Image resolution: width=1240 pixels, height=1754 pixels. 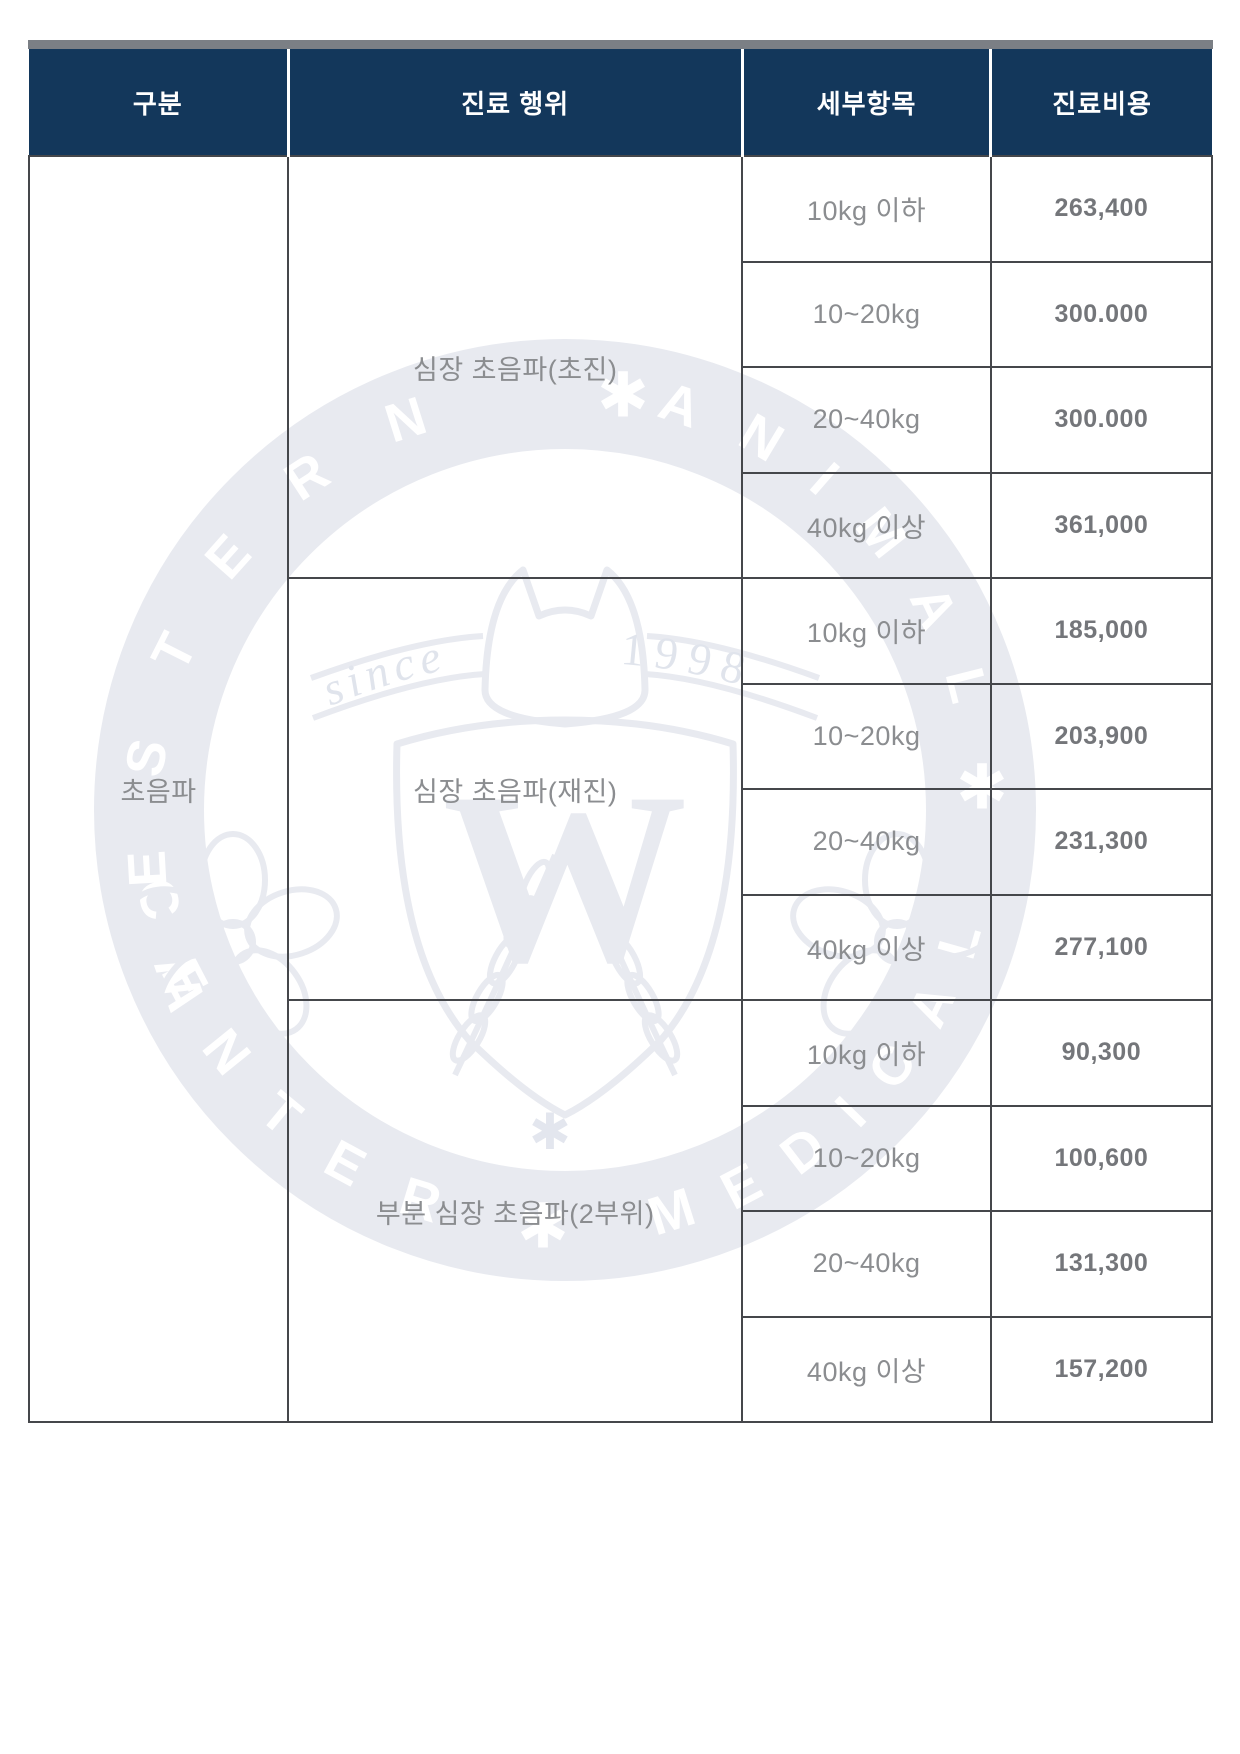 I want to click on table-row: 10~20kg 100,600, so click(x=621, y=1158).